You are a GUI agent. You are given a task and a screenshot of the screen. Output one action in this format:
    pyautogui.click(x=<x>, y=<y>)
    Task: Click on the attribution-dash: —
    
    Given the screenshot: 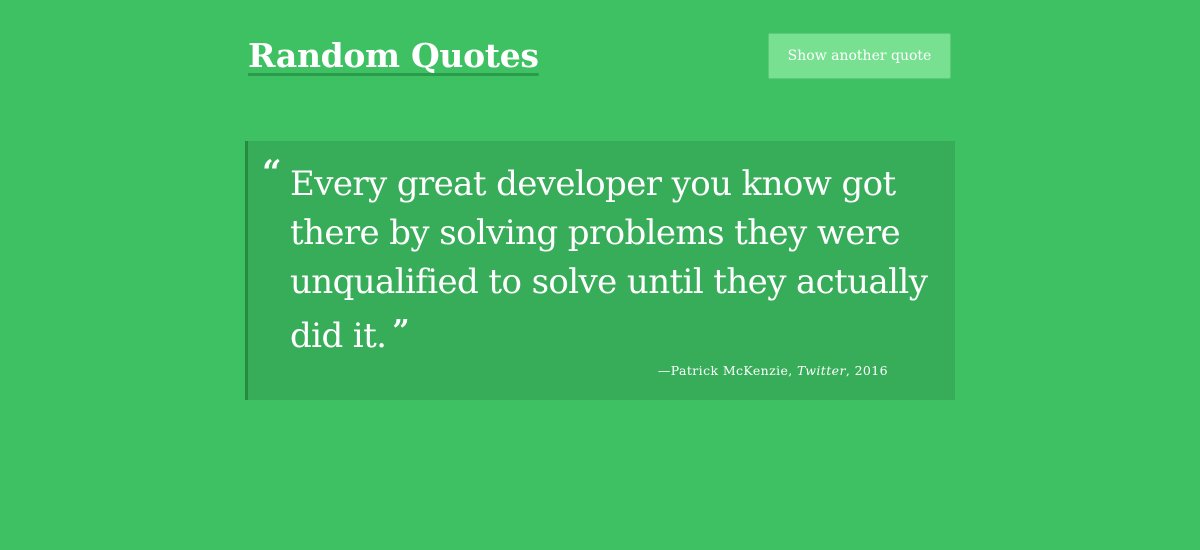 What is the action you would take?
    pyautogui.click(x=664, y=370)
    